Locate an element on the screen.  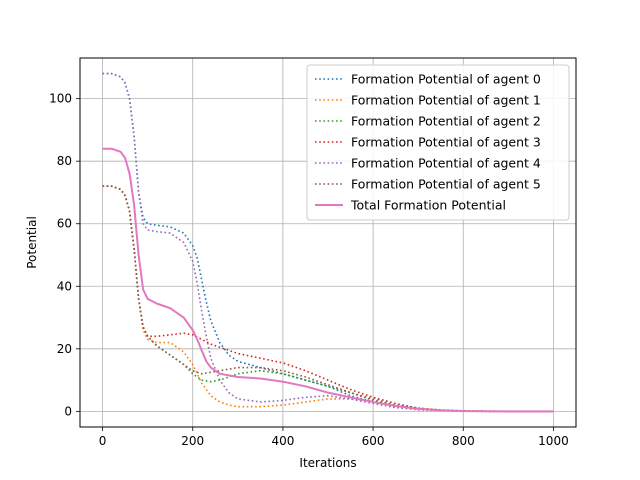
x-tick-label: 600 is located at coordinates (373, 441).